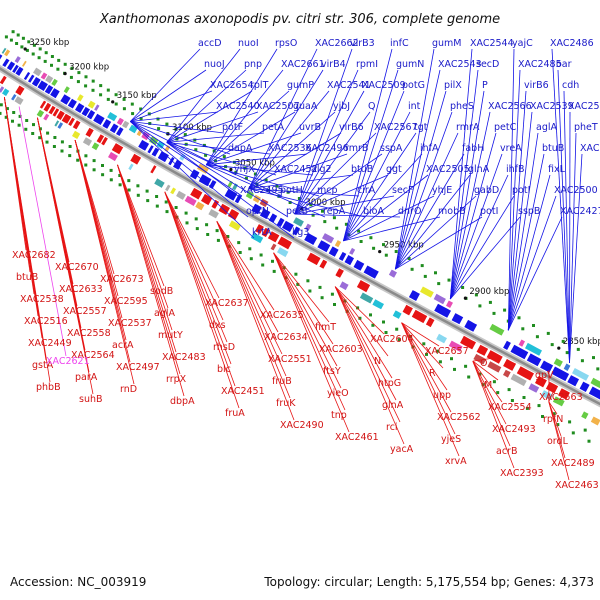 This screenshot has width=600, height=600. Describe the element at coordinates (123, 345) in the screenshot. I see `reverse-gene-label: acrA` at that location.